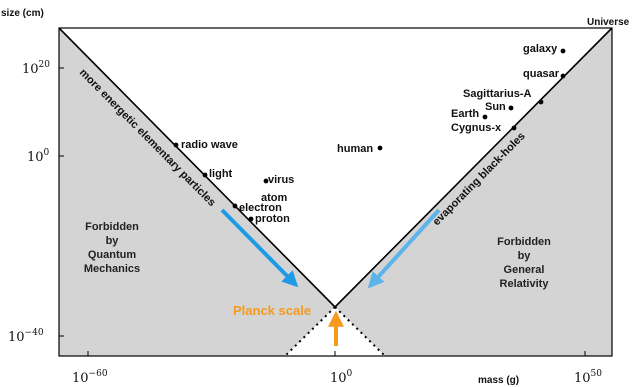  Describe the element at coordinates (259, 248) in the screenshot. I see `particles-arrow` at that location.